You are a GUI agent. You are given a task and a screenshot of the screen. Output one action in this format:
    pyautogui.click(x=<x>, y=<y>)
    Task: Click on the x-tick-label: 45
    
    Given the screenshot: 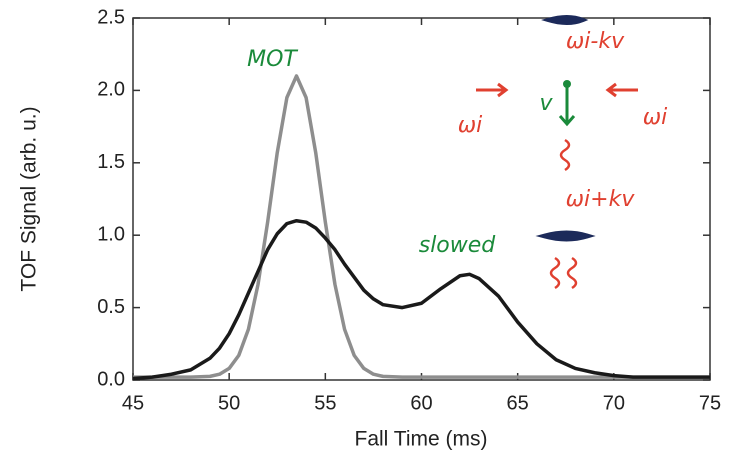 What is the action you would take?
    pyautogui.click(x=133, y=403)
    